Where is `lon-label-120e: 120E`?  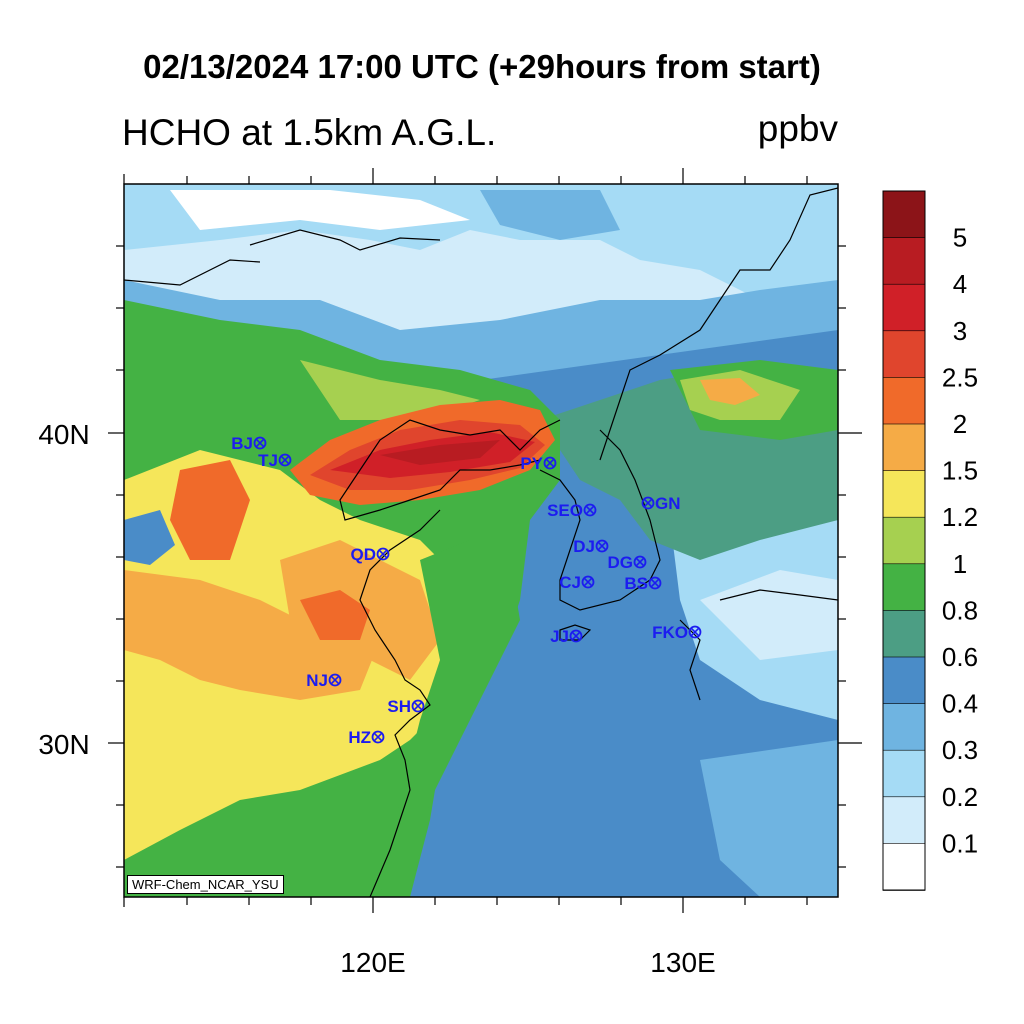 lon-label-120e: 120E is located at coordinates (372, 962).